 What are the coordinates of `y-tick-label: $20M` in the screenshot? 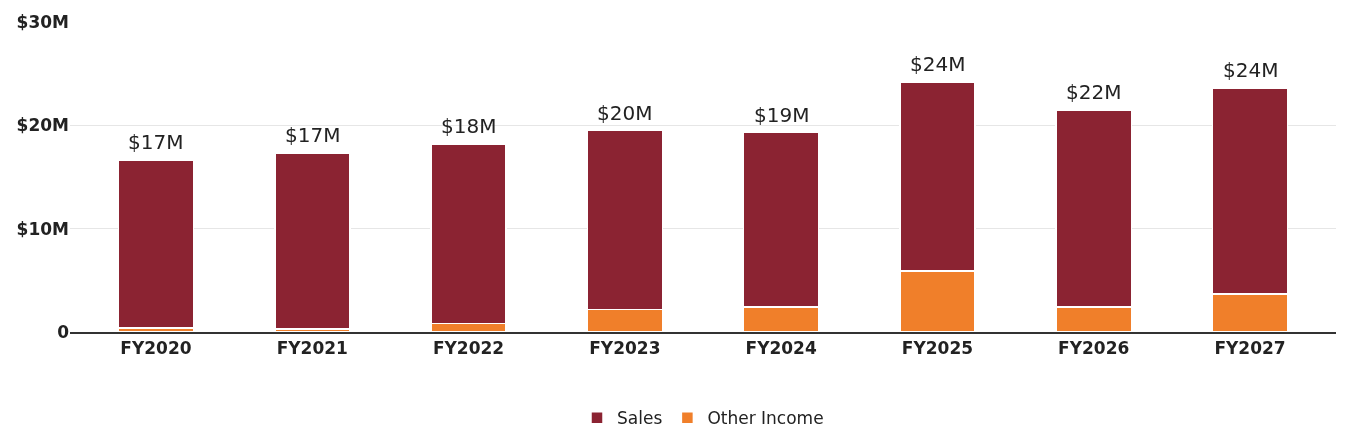 It's located at (42, 125).